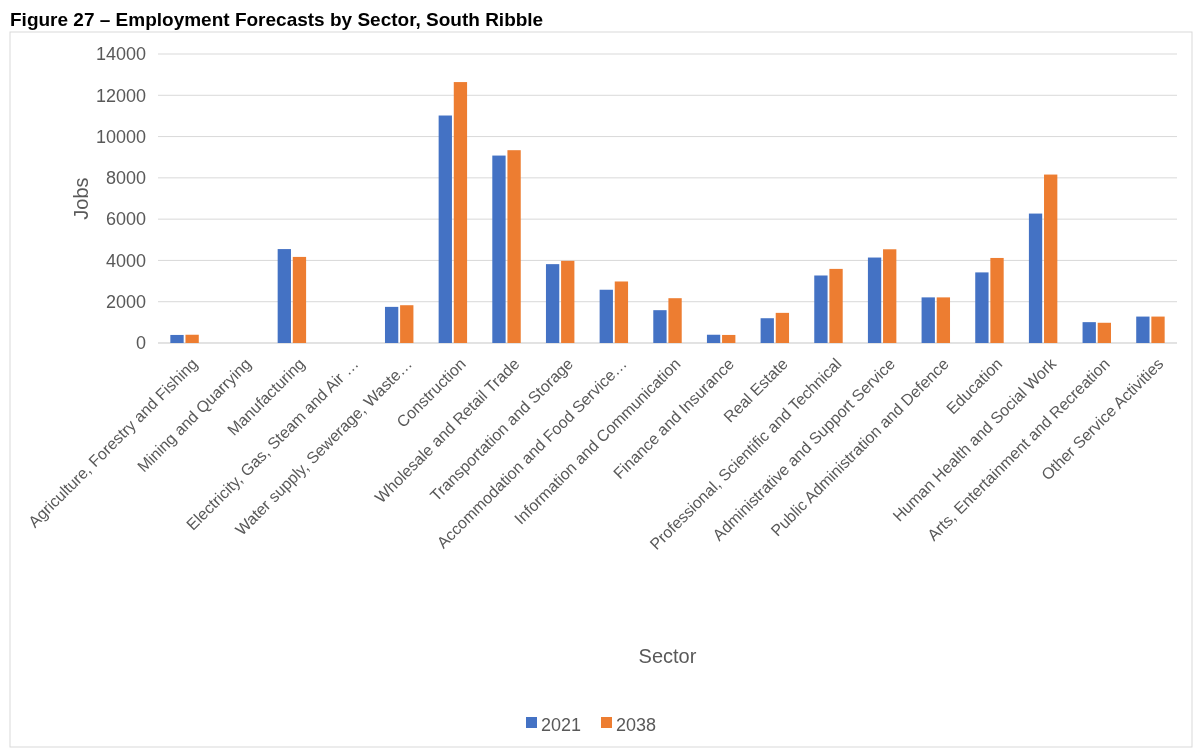 The image size is (1202, 749). What do you see at coordinates (636, 725) in the screenshot?
I see `legend-label: 2038` at bounding box center [636, 725].